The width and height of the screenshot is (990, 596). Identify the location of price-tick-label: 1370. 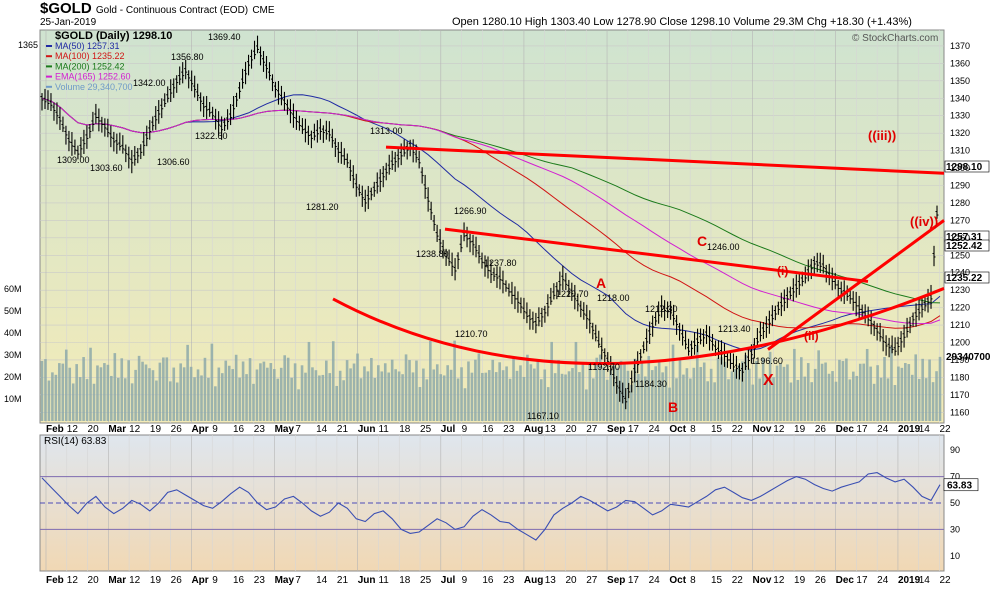
(960, 46).